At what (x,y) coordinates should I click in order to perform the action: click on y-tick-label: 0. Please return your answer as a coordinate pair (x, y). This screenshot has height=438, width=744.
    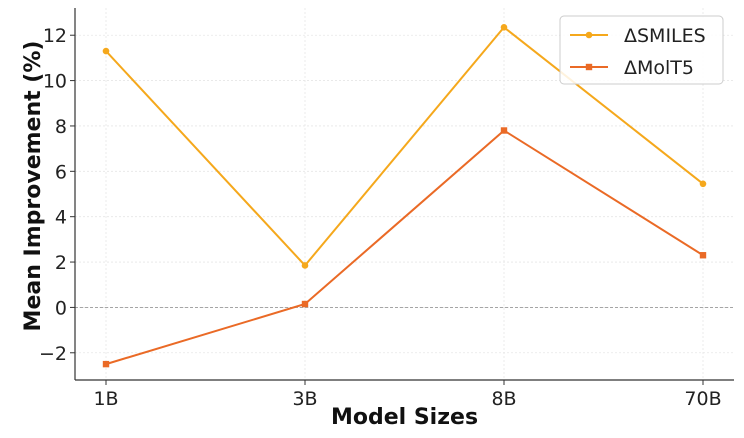
    Looking at the image, I should click on (61, 308).